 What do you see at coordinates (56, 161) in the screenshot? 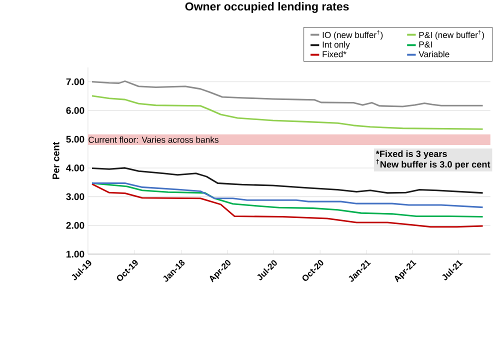
I see `y-axis-title: Per cent` at bounding box center [56, 161].